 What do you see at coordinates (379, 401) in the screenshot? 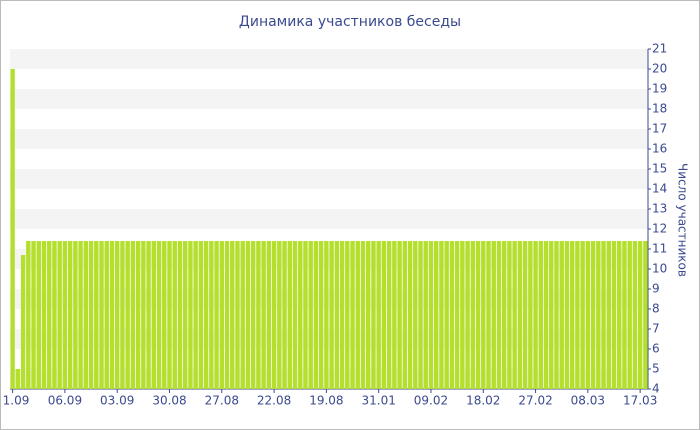
I see `x-tick-label: 31.01` at bounding box center [379, 401].